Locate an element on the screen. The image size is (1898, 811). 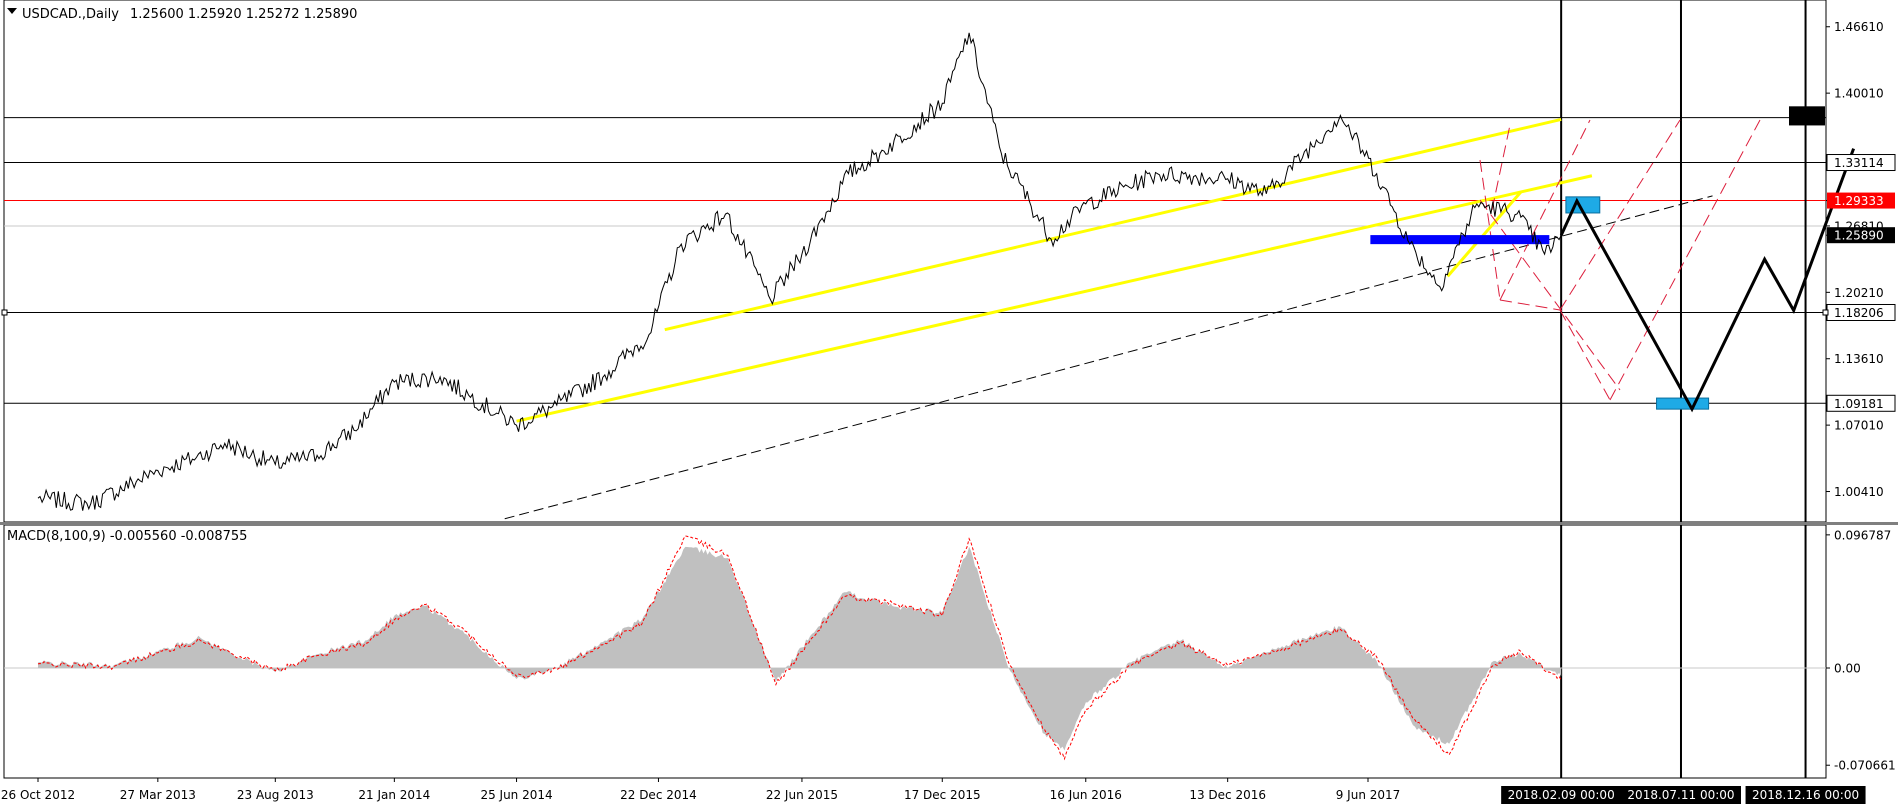
time-axis-label-7: 17 Dec 2015 is located at coordinates (942, 795).